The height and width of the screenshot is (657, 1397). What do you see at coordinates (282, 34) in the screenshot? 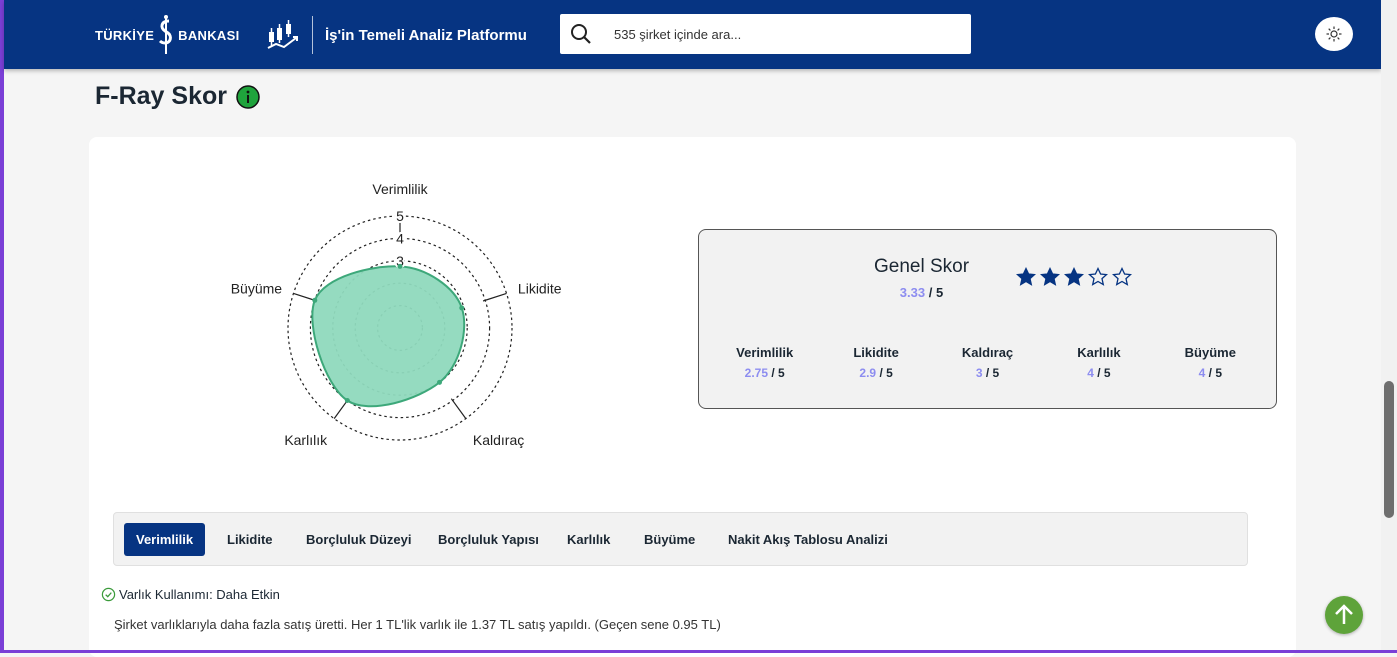
I see `candlestick-chart-icon` at bounding box center [282, 34].